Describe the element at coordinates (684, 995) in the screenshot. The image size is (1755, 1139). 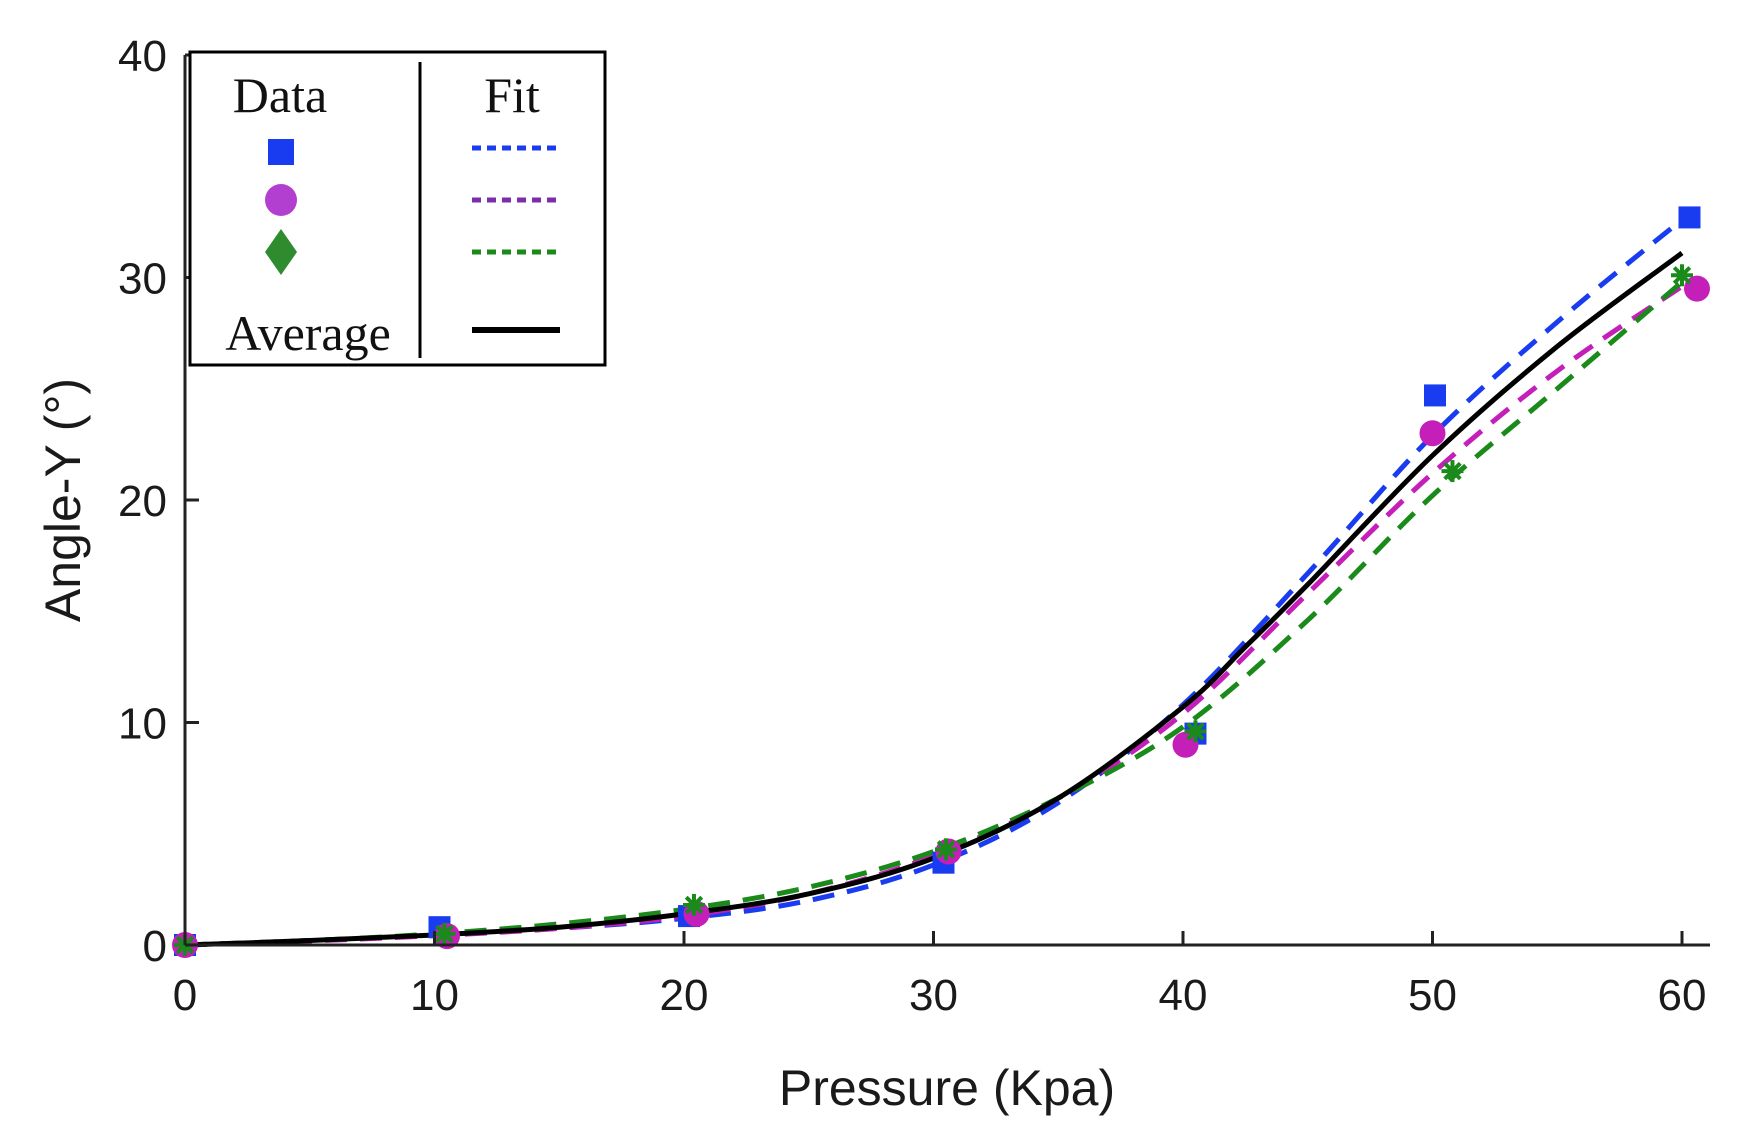
I see `x-tick-label: 20` at that location.